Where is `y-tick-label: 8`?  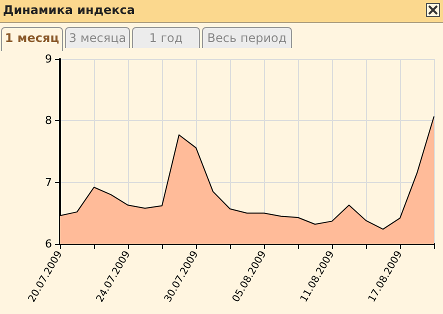
y-tick-label: 8 is located at coordinates (48, 121).